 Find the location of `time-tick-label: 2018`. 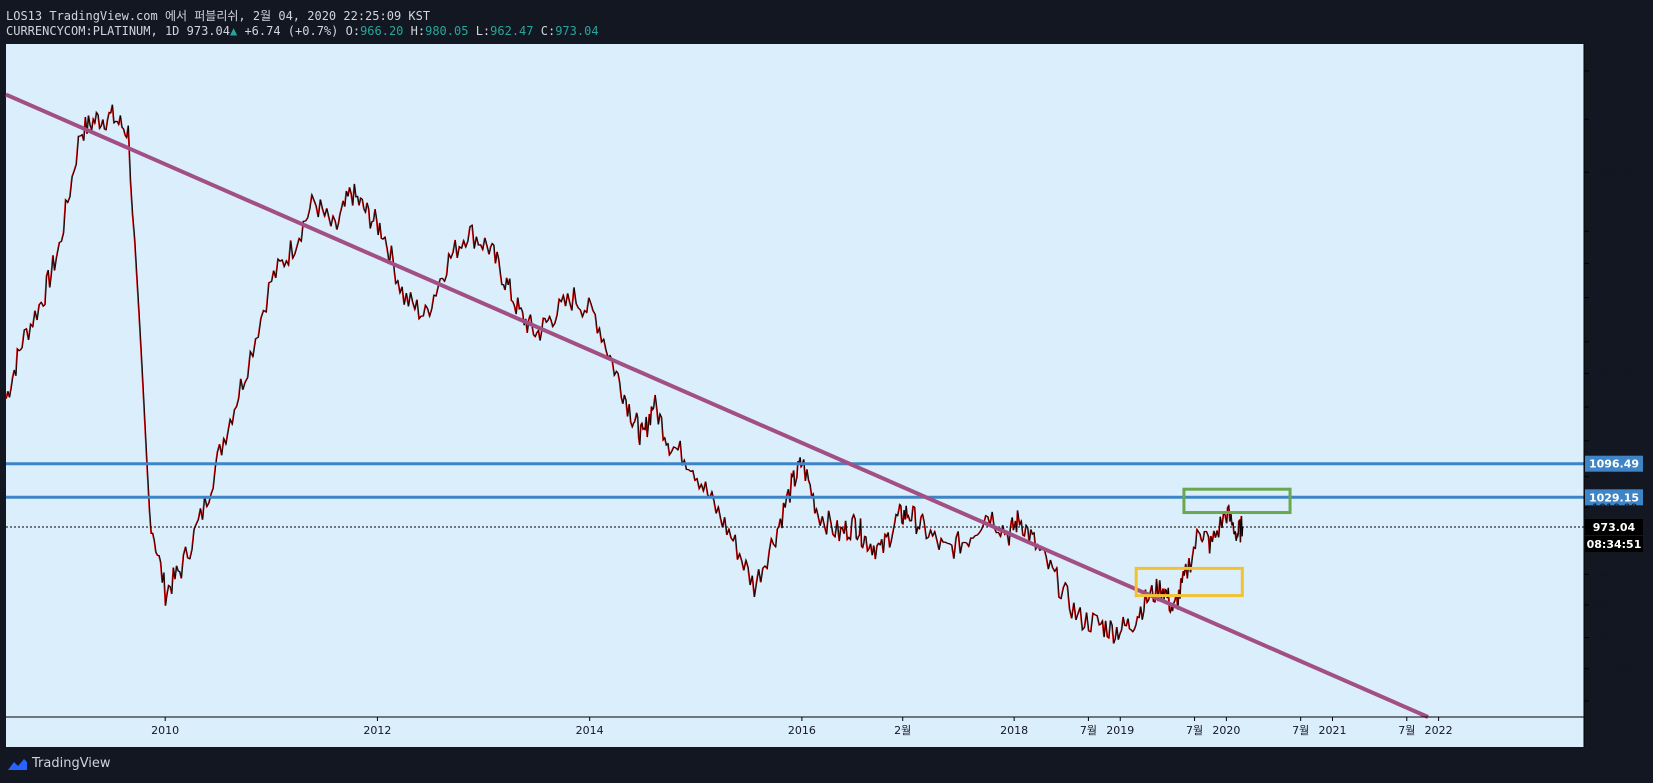

time-tick-label: 2018 is located at coordinates (1014, 730).